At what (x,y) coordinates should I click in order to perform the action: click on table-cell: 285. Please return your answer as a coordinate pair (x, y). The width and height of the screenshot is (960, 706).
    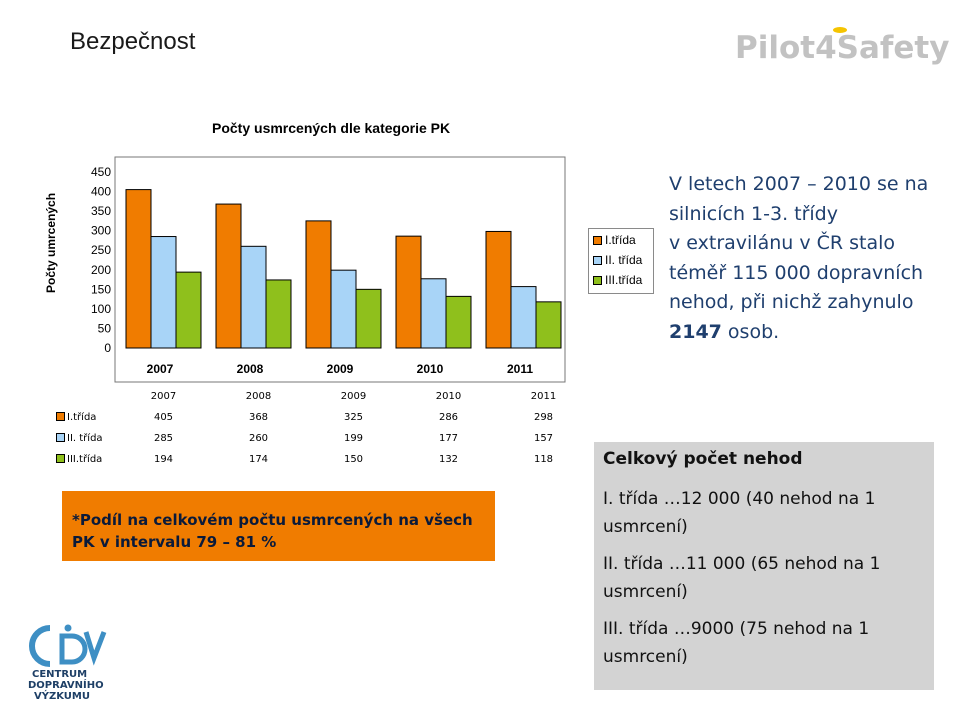
    Looking at the image, I should click on (163, 438).